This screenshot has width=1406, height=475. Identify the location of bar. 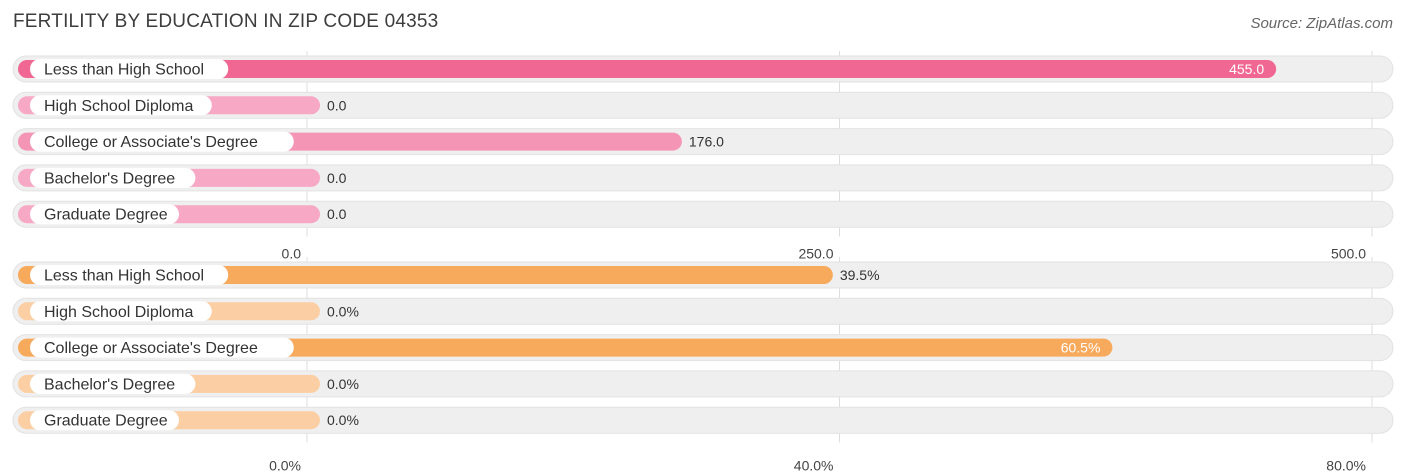
(647, 69).